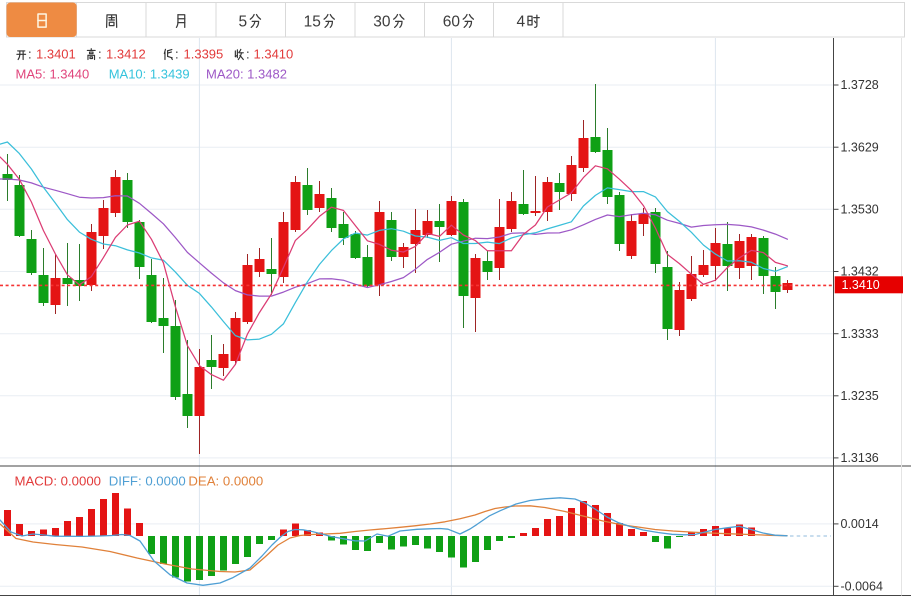 The width and height of the screenshot is (911, 604). Describe the element at coordinates (225, 480) in the screenshot. I see `svg-text: DEA: 0.0000` at that location.